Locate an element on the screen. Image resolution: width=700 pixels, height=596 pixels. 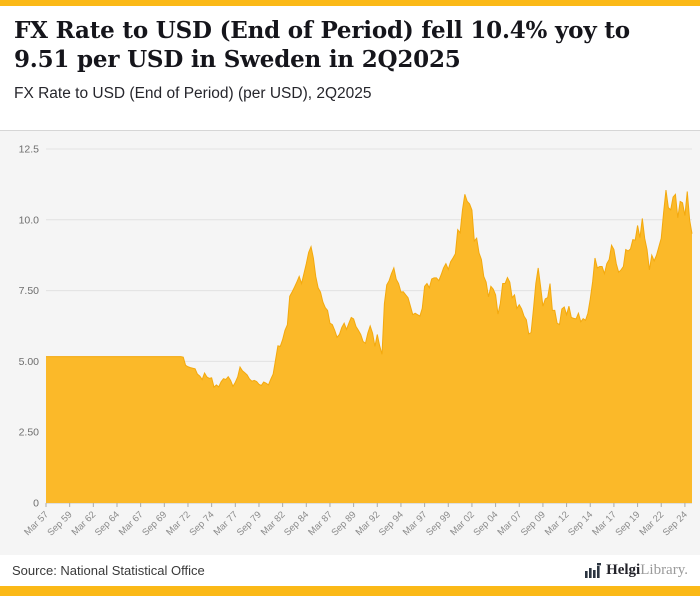
svg-text: 10.0 is located at coordinates (29, 220).